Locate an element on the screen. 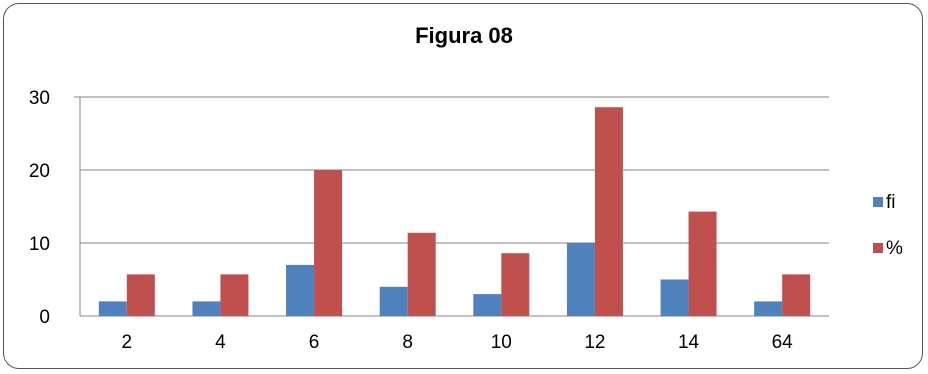 The width and height of the screenshot is (928, 374). legend-swatch-fi is located at coordinates (878, 202).